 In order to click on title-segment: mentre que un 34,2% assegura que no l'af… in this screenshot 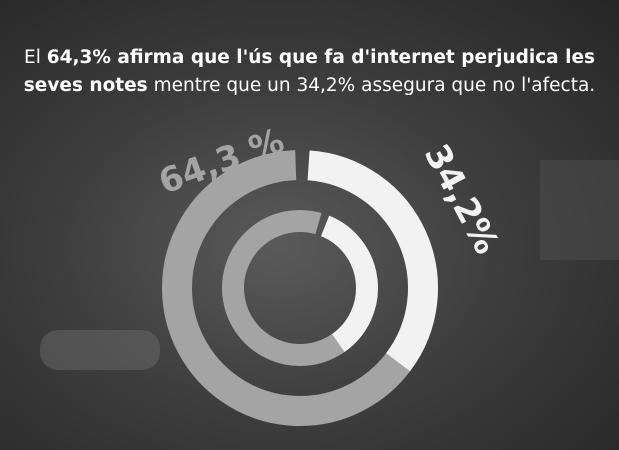, I will do `click(371, 85)`.